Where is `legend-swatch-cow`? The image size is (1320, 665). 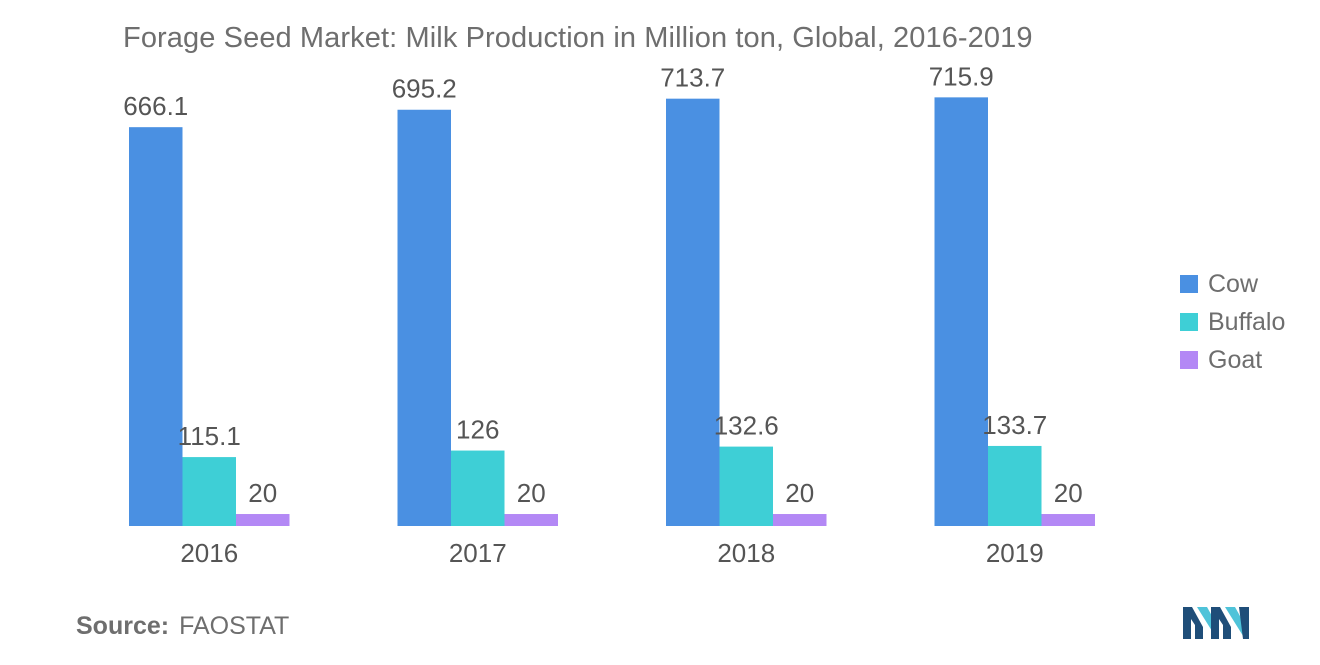
legend-swatch-cow is located at coordinates (1189, 284).